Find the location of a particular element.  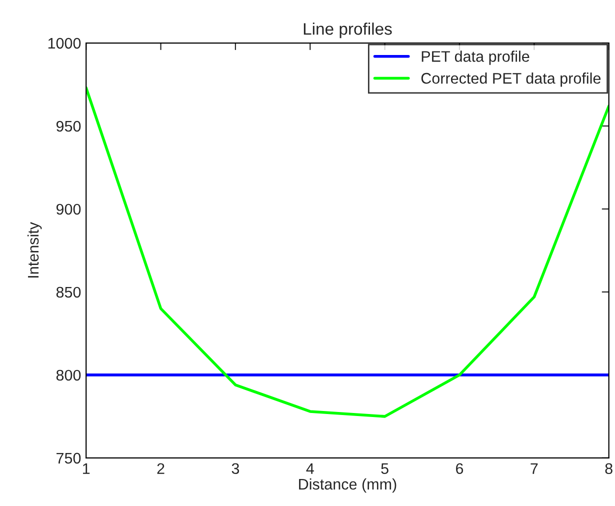

chart-title: Line profiles is located at coordinates (348, 30).